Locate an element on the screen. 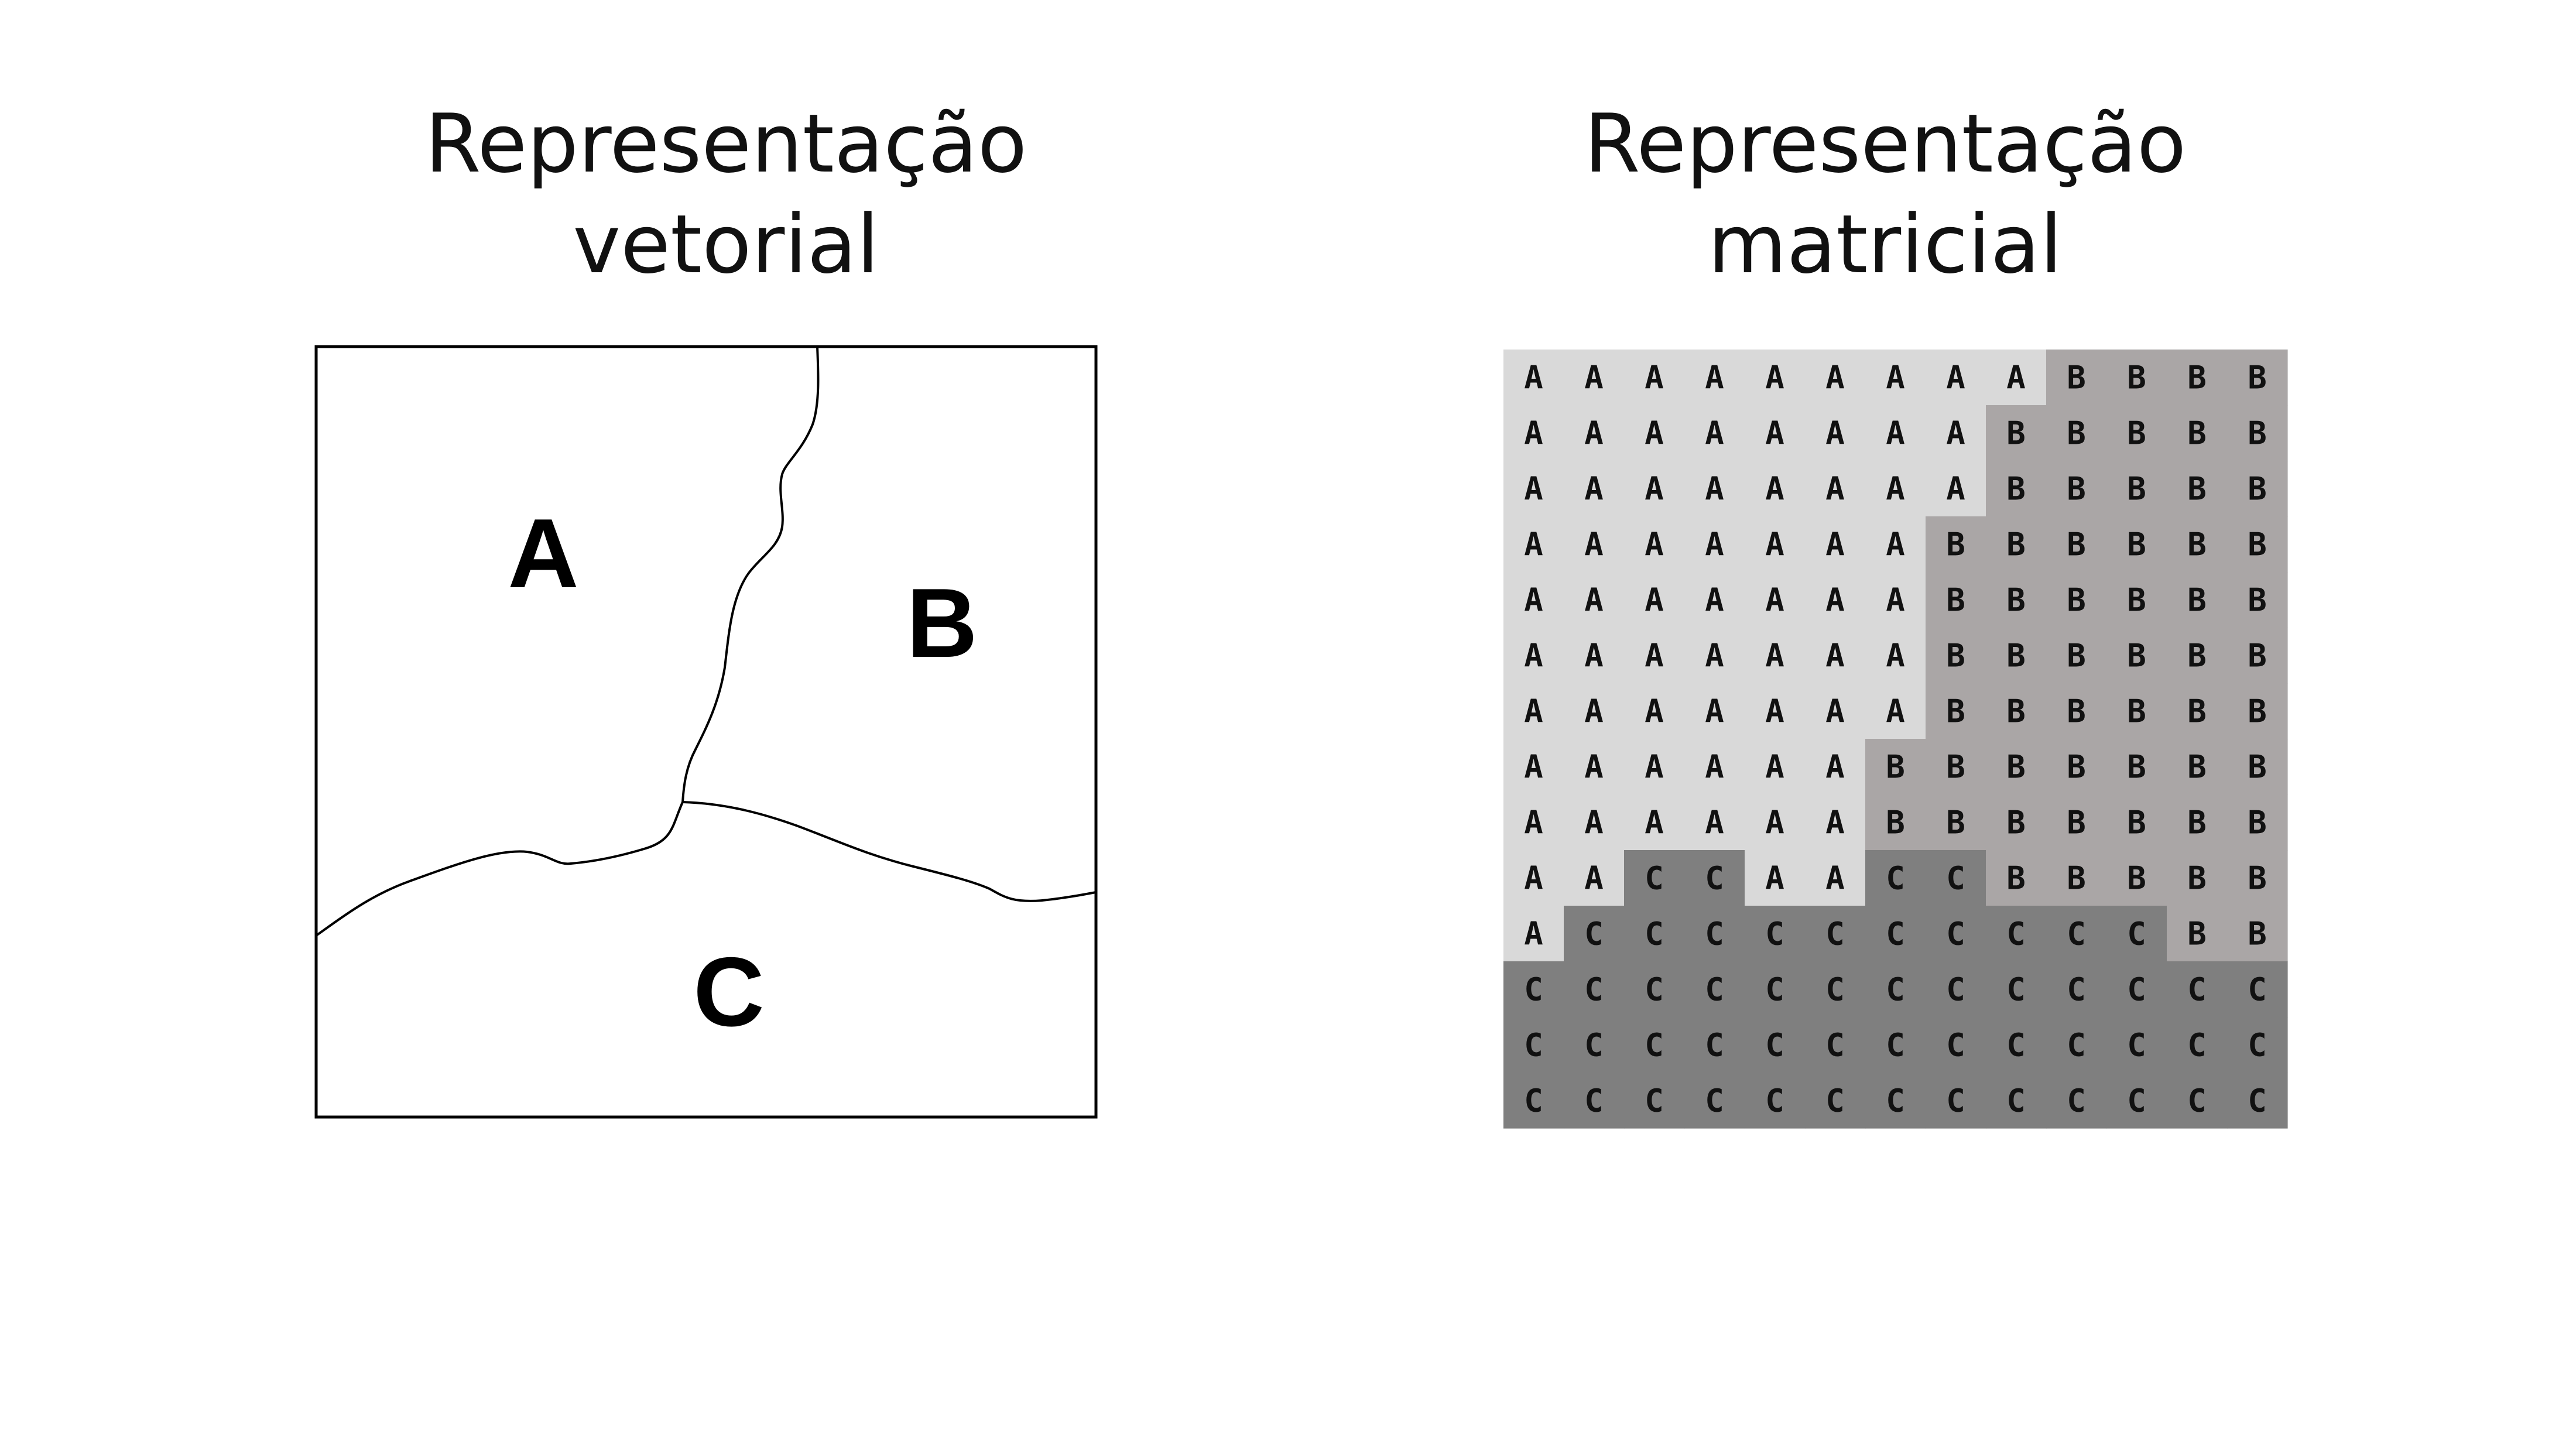 The height and width of the screenshot is (1449, 2576). region-label-b: B is located at coordinates (941, 623).